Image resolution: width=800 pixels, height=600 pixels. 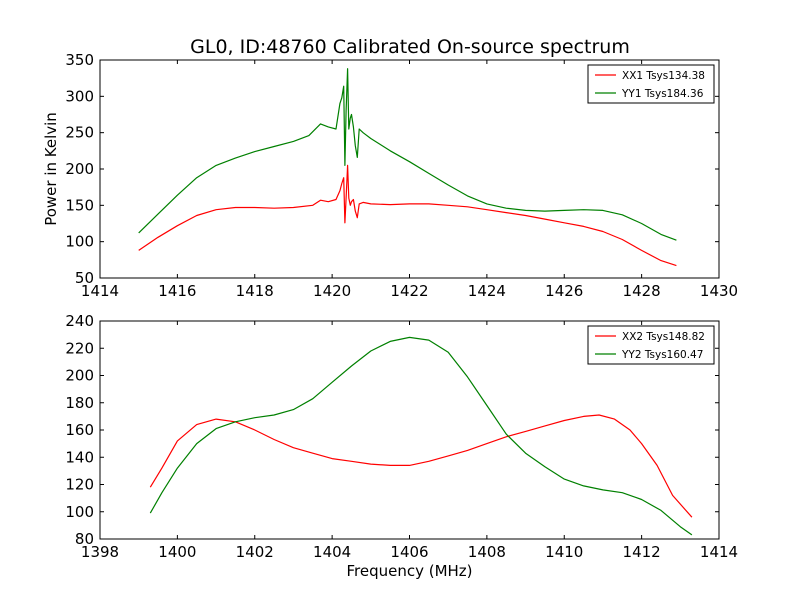 What do you see at coordinates (663, 337) in the screenshot?
I see `bottom-legend-label: XX2 Tsys148.82` at bounding box center [663, 337].